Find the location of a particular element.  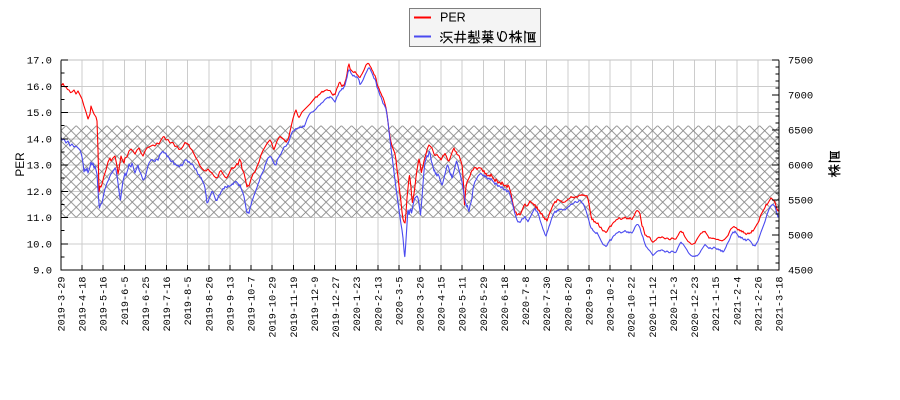

svg-text: 2019-6-5 is located at coordinates (126, 301).